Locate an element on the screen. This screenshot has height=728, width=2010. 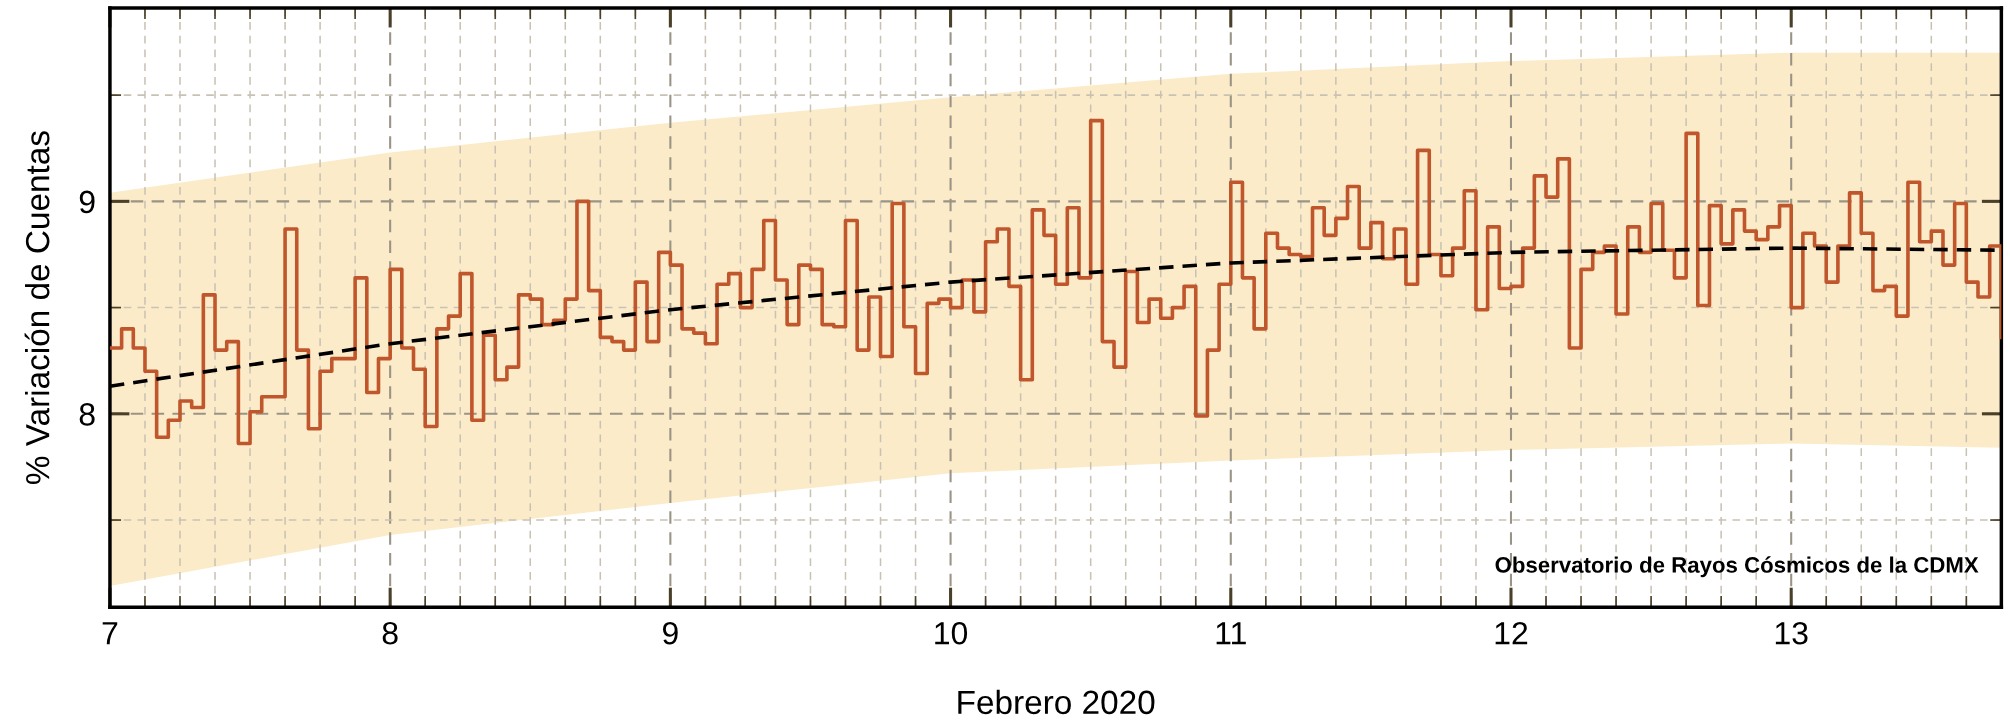
x-tick-label: 10 is located at coordinates (951, 633).